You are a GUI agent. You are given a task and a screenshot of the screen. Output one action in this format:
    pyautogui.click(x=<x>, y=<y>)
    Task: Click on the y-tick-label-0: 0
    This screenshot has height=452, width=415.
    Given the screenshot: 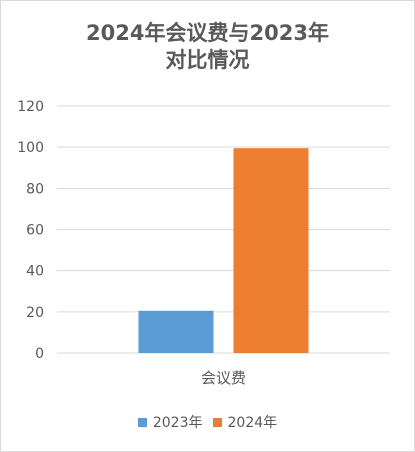 What is the action you would take?
    pyautogui.click(x=39, y=354)
    